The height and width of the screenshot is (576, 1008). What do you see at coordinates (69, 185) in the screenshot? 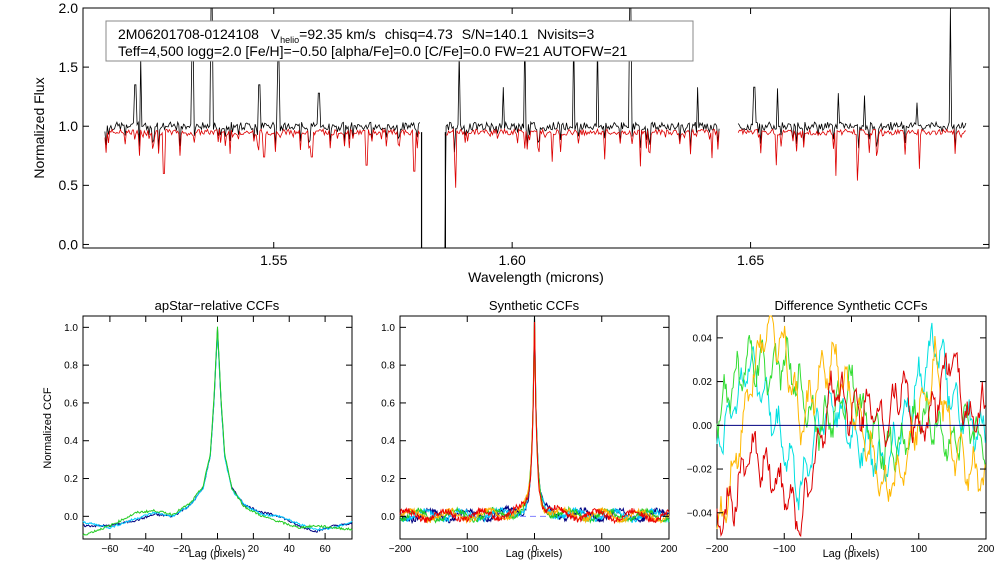
I see `spectrum-ytick-label: 0.5` at bounding box center [69, 185].